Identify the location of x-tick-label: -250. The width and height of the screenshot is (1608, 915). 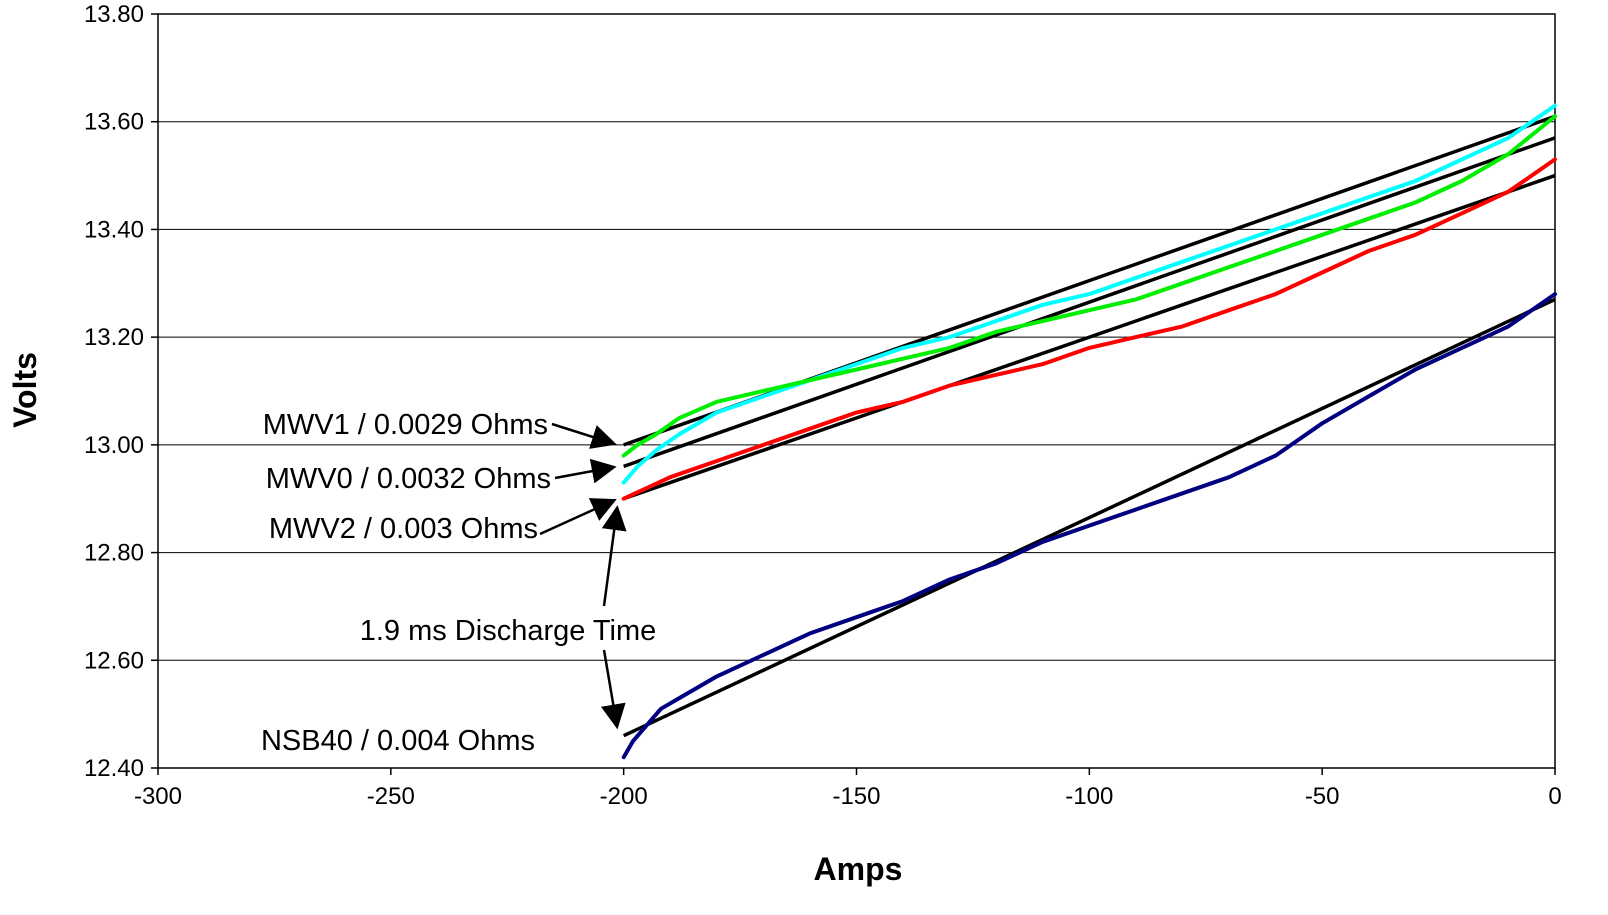
(391, 796).